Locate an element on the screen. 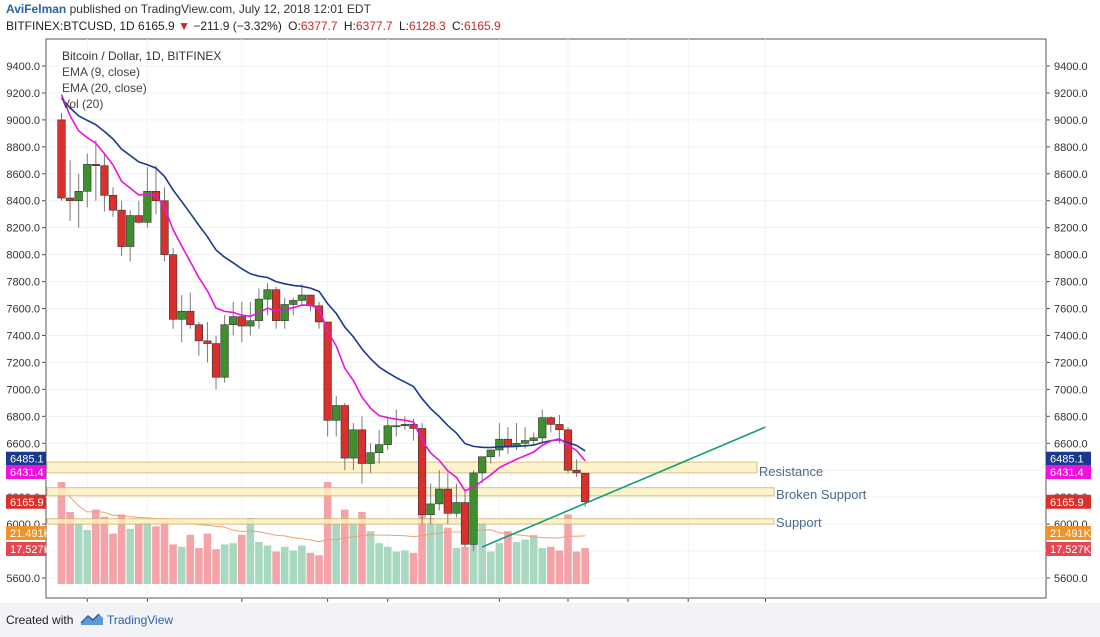 The image size is (1100, 637). y-tick-label-left: 8800.0 is located at coordinates (23, 148).